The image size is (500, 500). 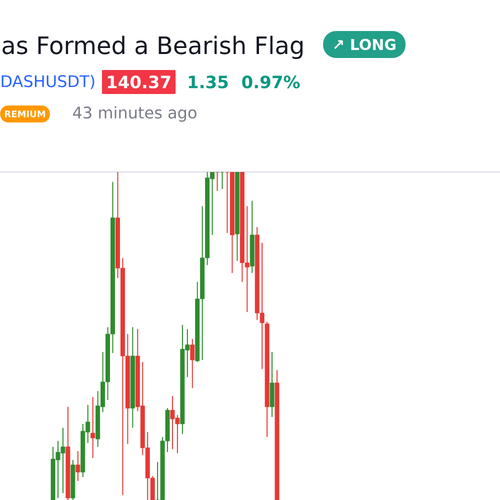 What do you see at coordinates (152, 47) in the screenshot?
I see `chart-title: as Formed a Bearish Flag` at bounding box center [152, 47].